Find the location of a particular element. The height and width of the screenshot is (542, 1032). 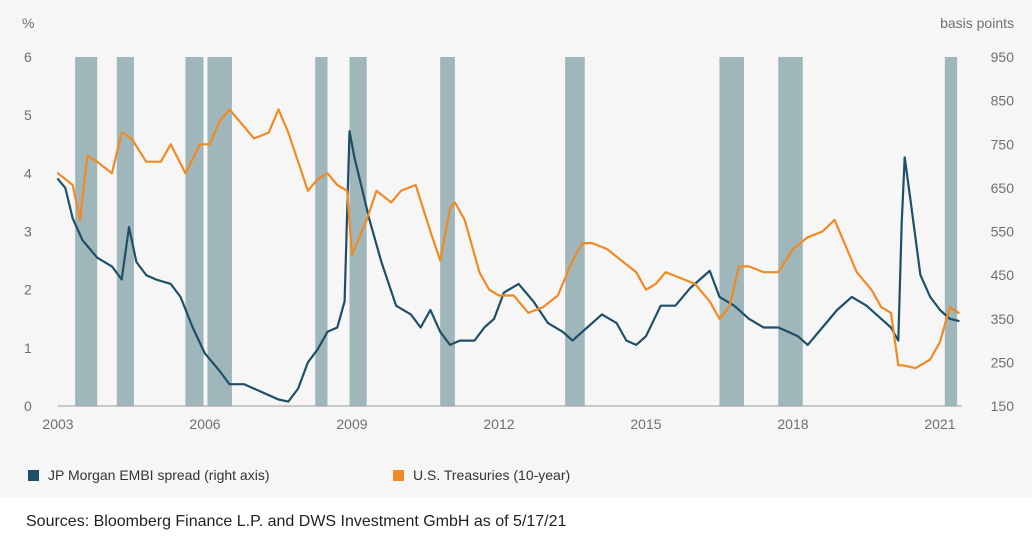

legend-embi-label: JP Morgan EMBI spread (right axis) is located at coordinates (159, 475).